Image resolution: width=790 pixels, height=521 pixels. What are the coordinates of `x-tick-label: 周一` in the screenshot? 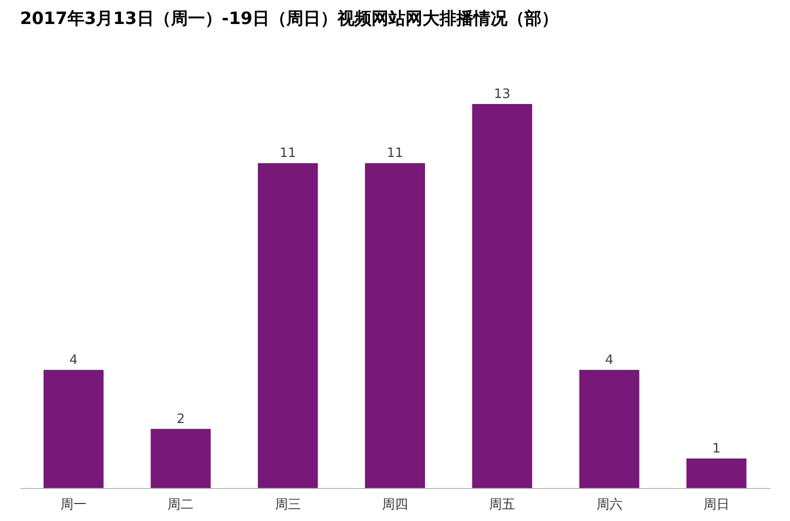 It's located at (73, 505).